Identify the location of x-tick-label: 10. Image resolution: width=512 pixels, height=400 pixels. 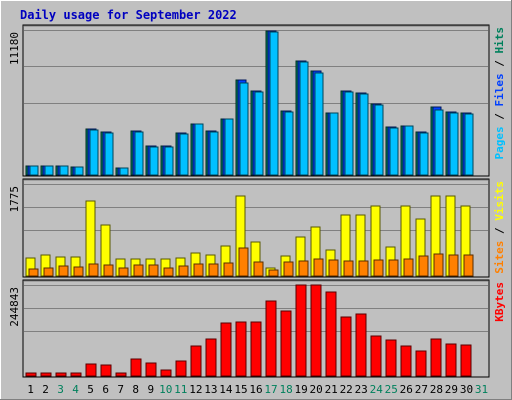
(165, 389).